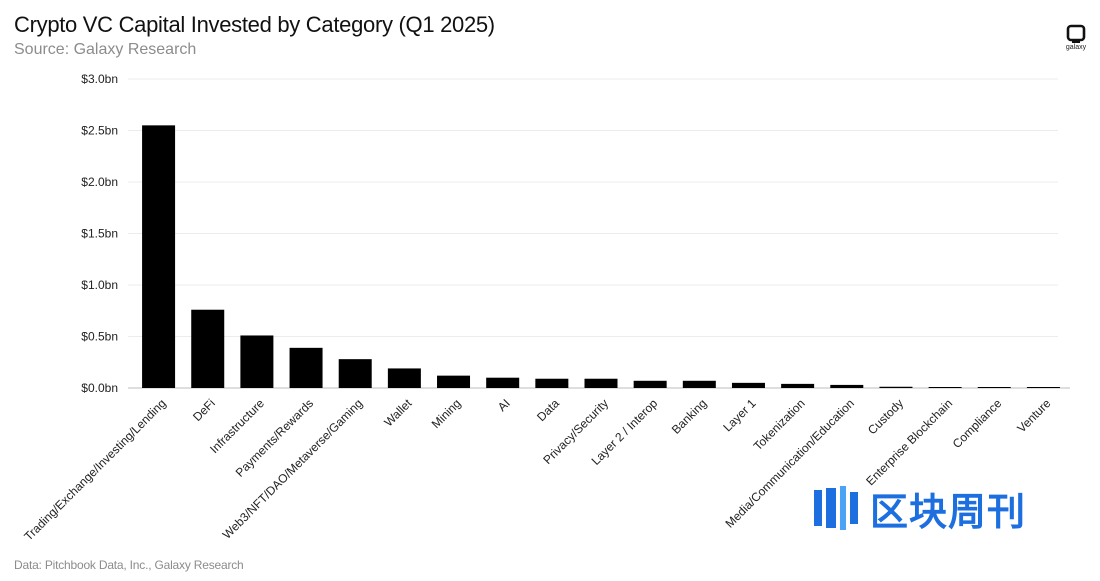 The height and width of the screenshot is (581, 1100). What do you see at coordinates (548, 410) in the screenshot?
I see `x-tick-label: Data` at bounding box center [548, 410].